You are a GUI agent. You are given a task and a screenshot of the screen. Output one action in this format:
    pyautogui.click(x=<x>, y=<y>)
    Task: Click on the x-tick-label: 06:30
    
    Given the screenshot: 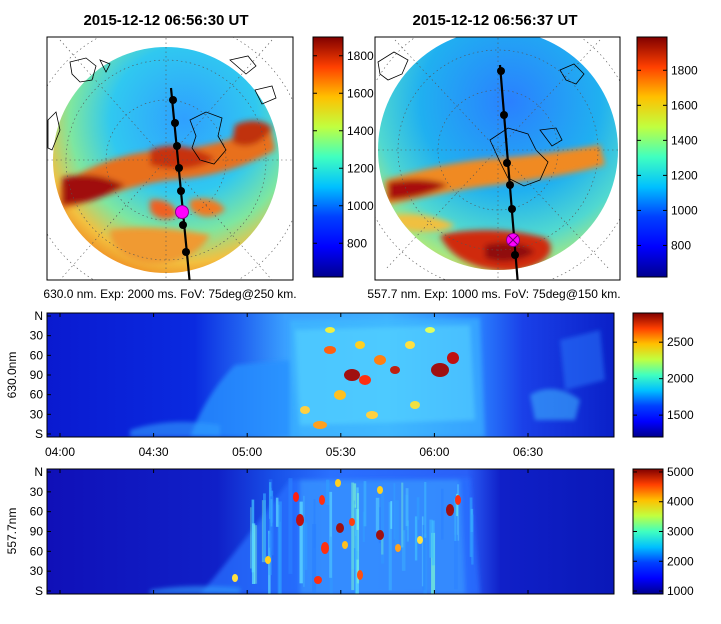 What is the action you would take?
    pyautogui.click(x=528, y=452)
    